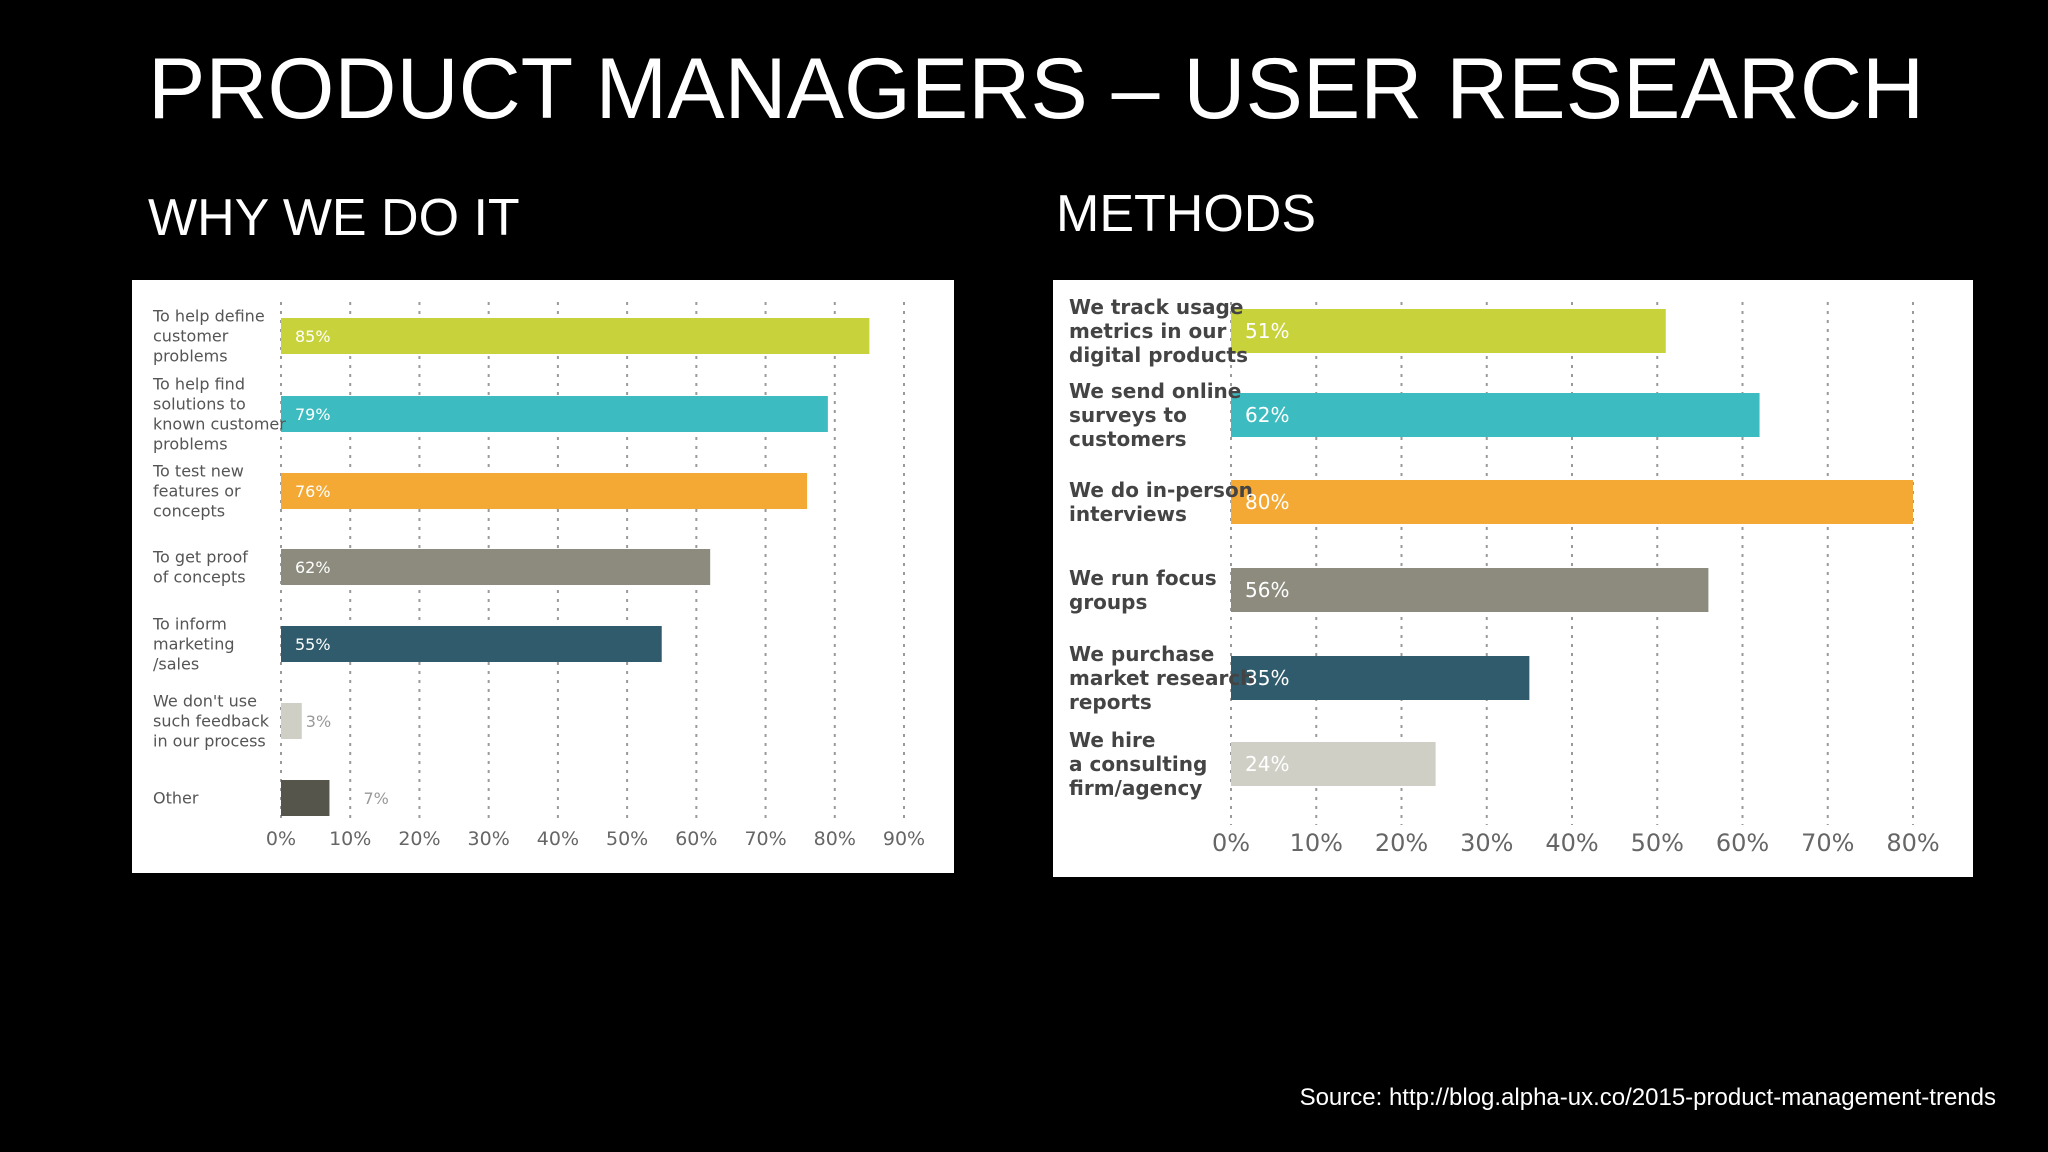 This screenshot has width=2048, height=1152. Describe the element at coordinates (209, 741) in the screenshot. I see `category-label: in our process` at that location.